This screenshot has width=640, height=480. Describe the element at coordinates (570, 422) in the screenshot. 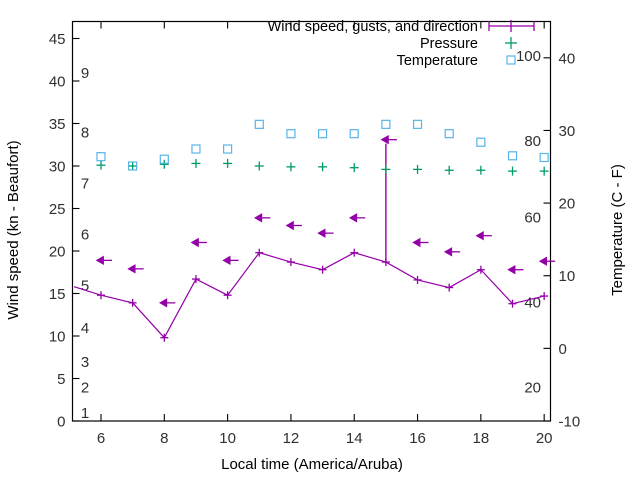

I see `right-tick-label: -10` at that location.